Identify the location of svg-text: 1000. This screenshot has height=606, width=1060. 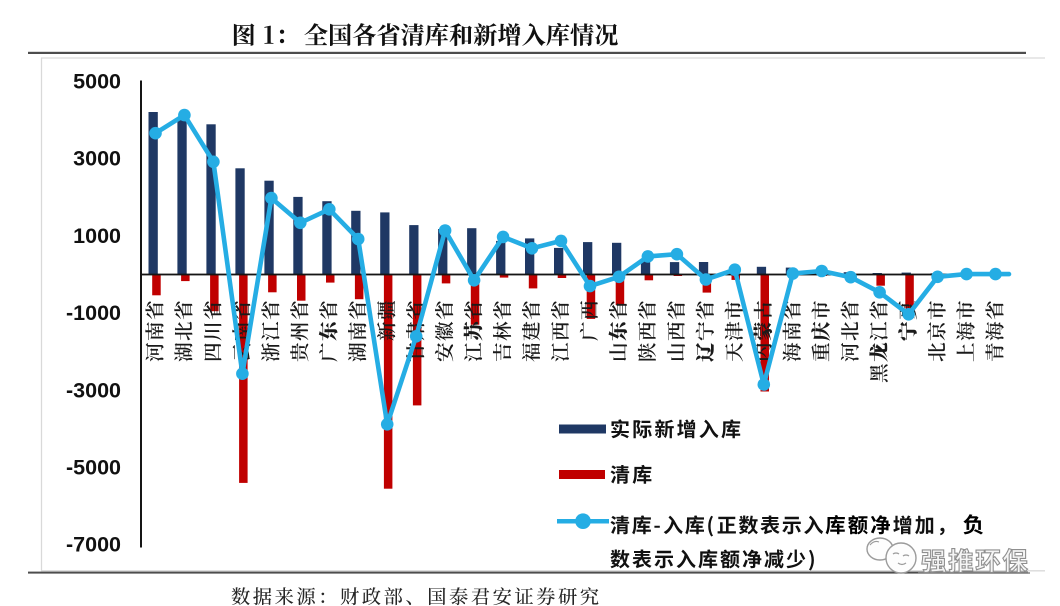
(97, 236).